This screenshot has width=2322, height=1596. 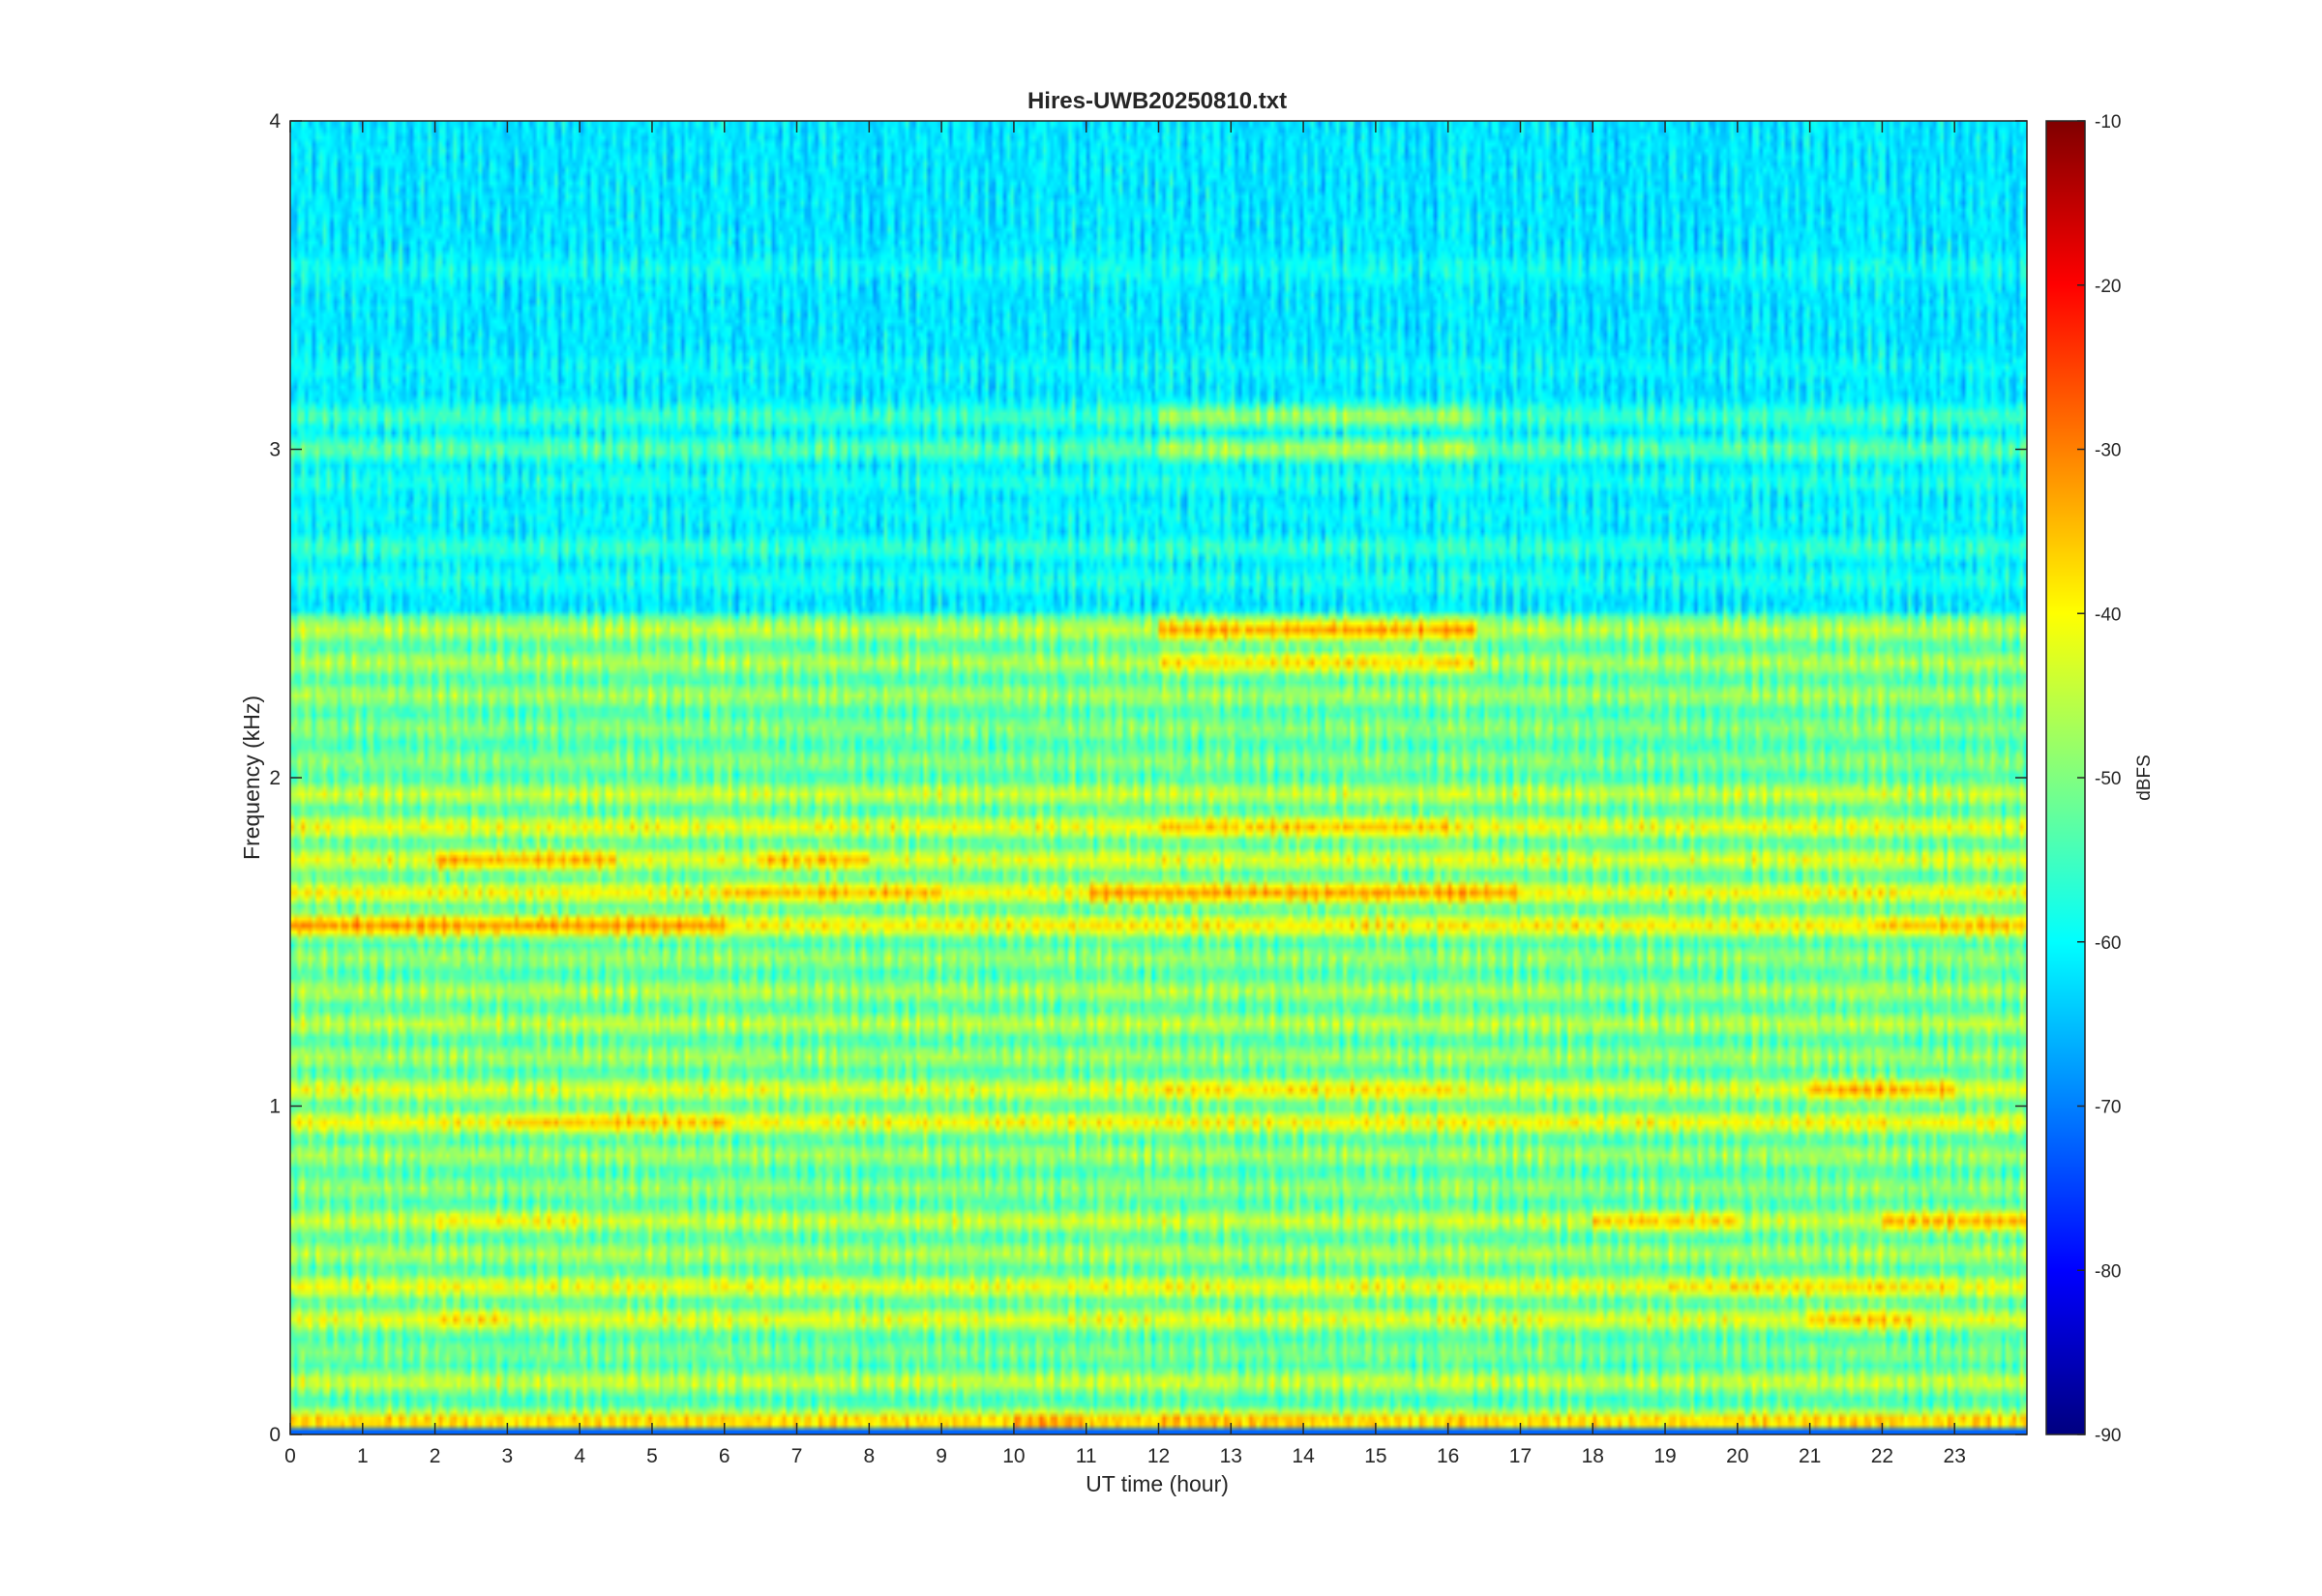 I want to click on colorbar-tick-label: -40, so click(x=2108, y=615).